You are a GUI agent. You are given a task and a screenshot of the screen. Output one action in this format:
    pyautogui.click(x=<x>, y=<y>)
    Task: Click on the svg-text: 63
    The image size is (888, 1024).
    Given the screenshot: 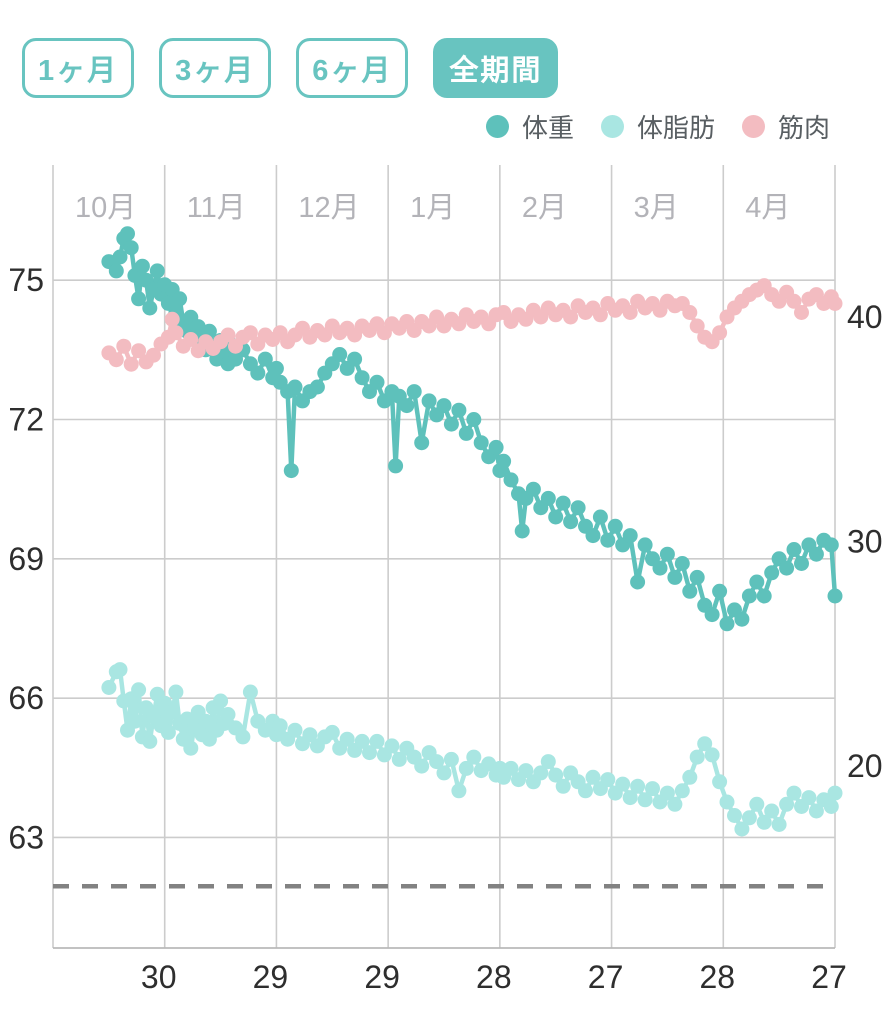 What is the action you would take?
    pyautogui.click(x=26, y=837)
    